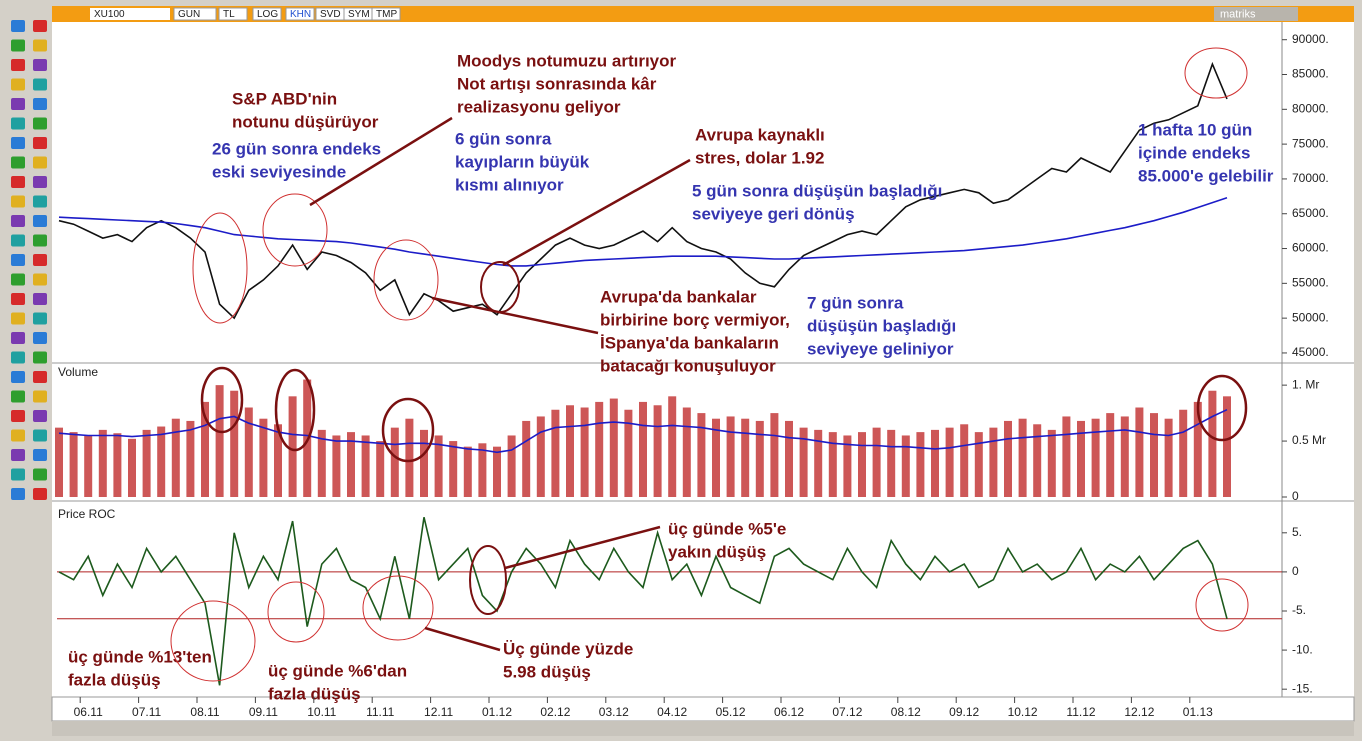  Describe the element at coordinates (789, 712) in the screenshot. I see `x-tick-label: 06.12` at that location.